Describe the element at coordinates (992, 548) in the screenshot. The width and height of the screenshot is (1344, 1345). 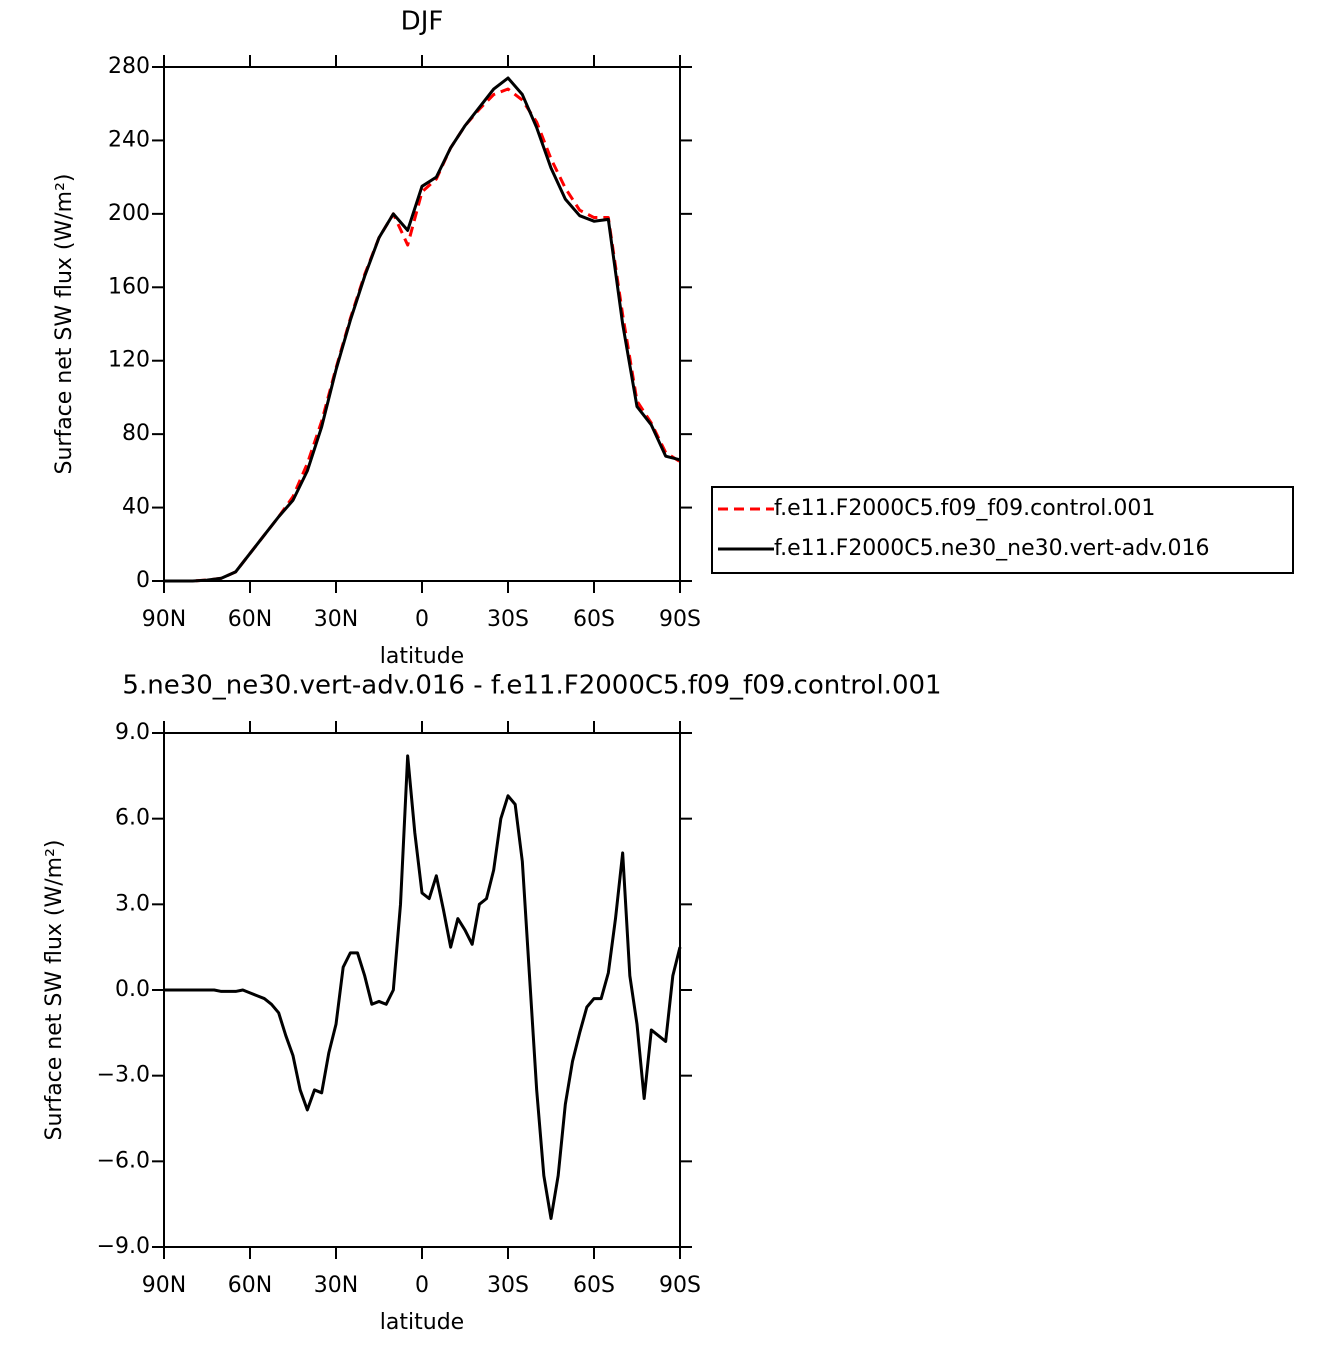
I see `legend-label: f.e11.F2000C5.ne30_ne30.vert-adv.016` at that location.